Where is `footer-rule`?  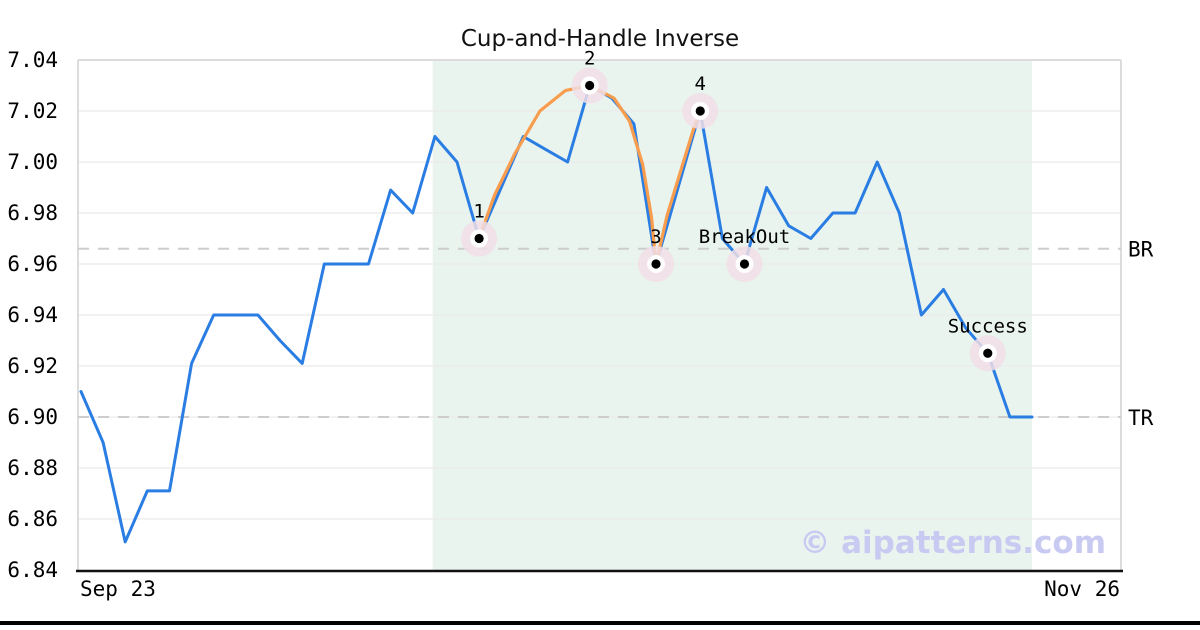
footer-rule is located at coordinates (600, 623).